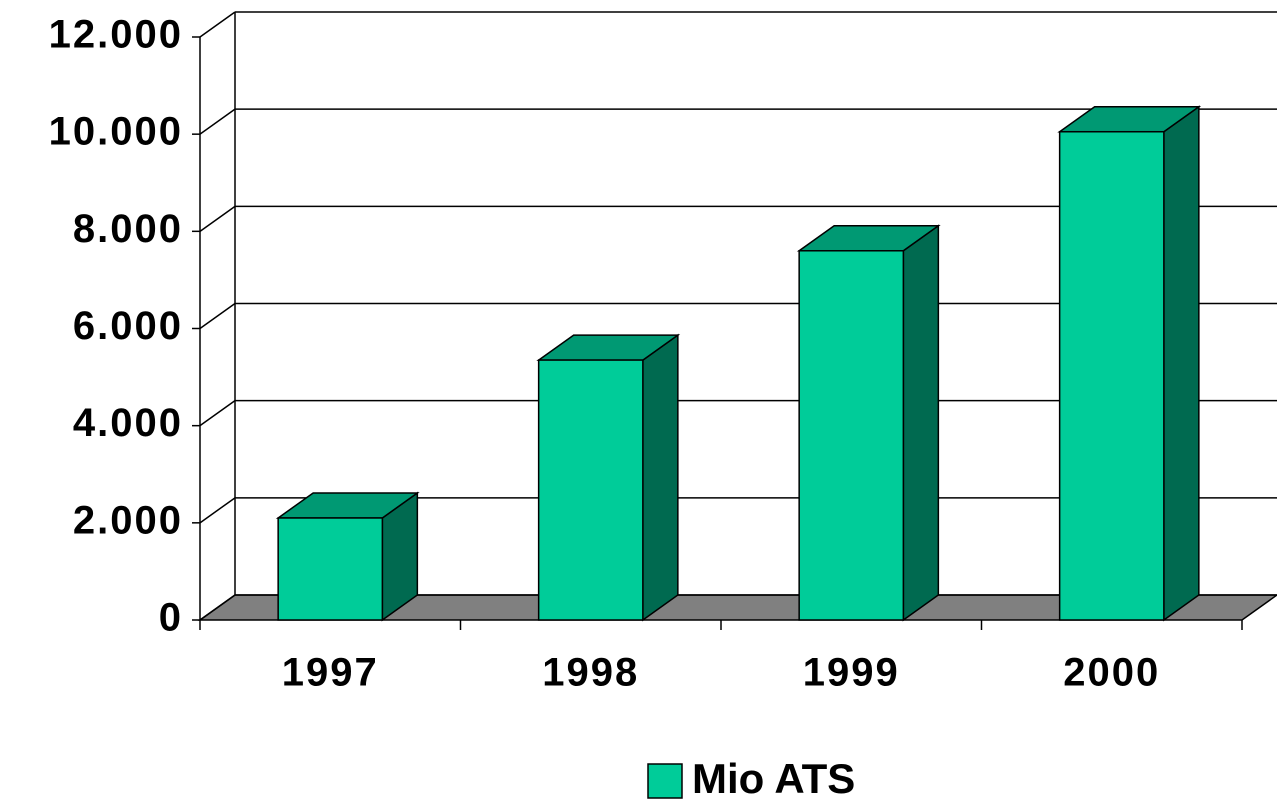 The image size is (1277, 800). Describe the element at coordinates (330, 673) in the screenshot. I see `x-tick-label: 1997` at that location.